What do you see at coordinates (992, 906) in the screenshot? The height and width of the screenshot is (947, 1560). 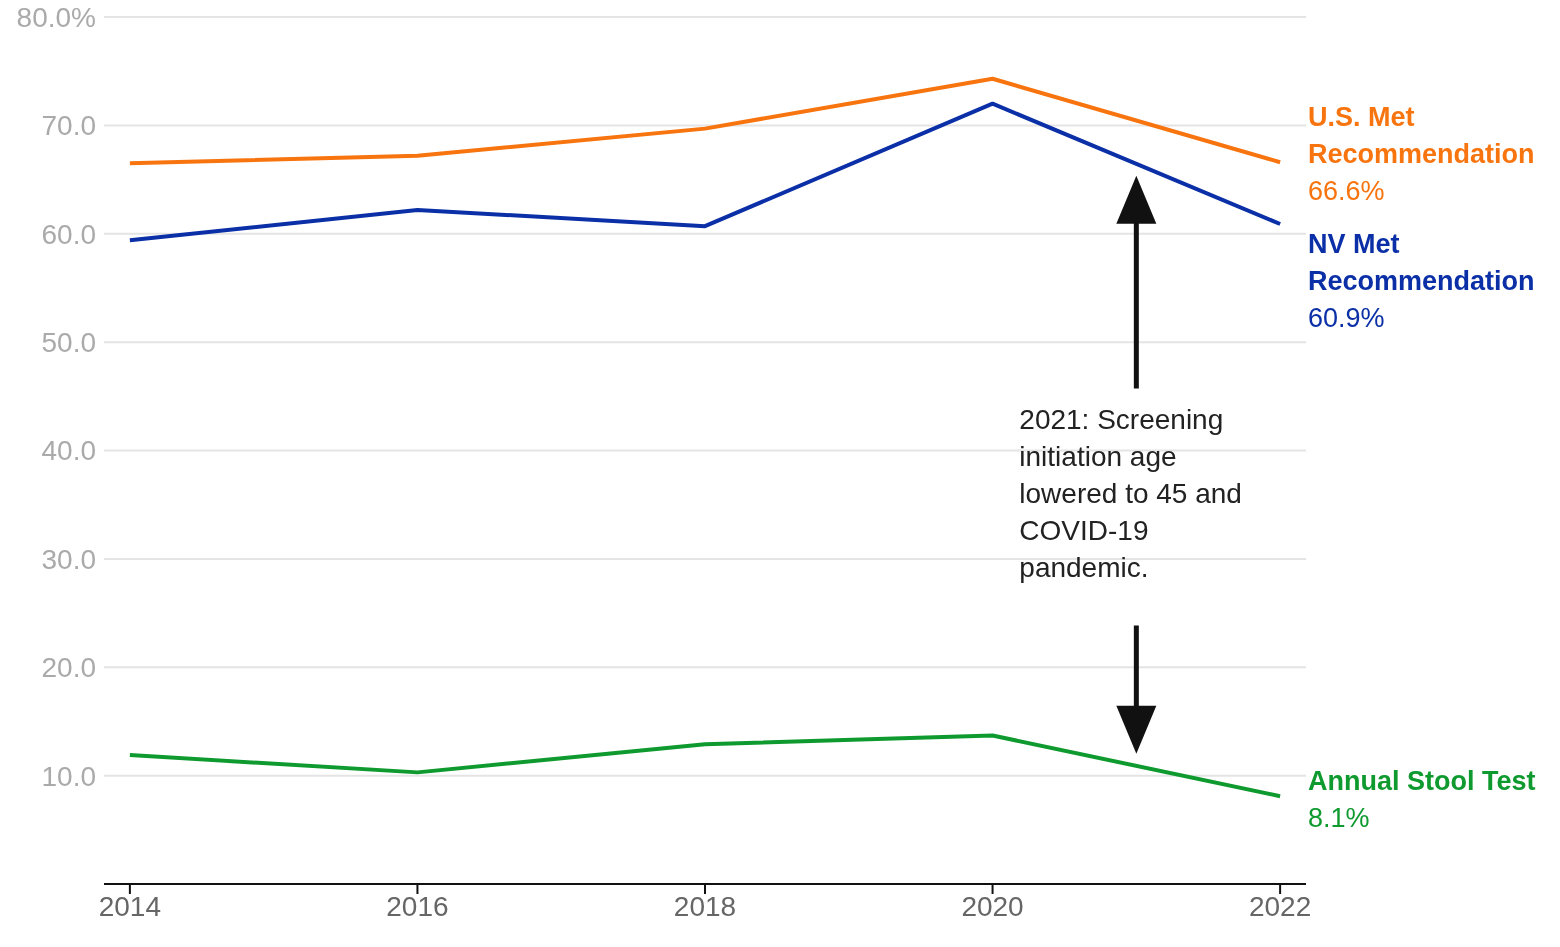 I see `x-tick-label: 2020` at bounding box center [992, 906].